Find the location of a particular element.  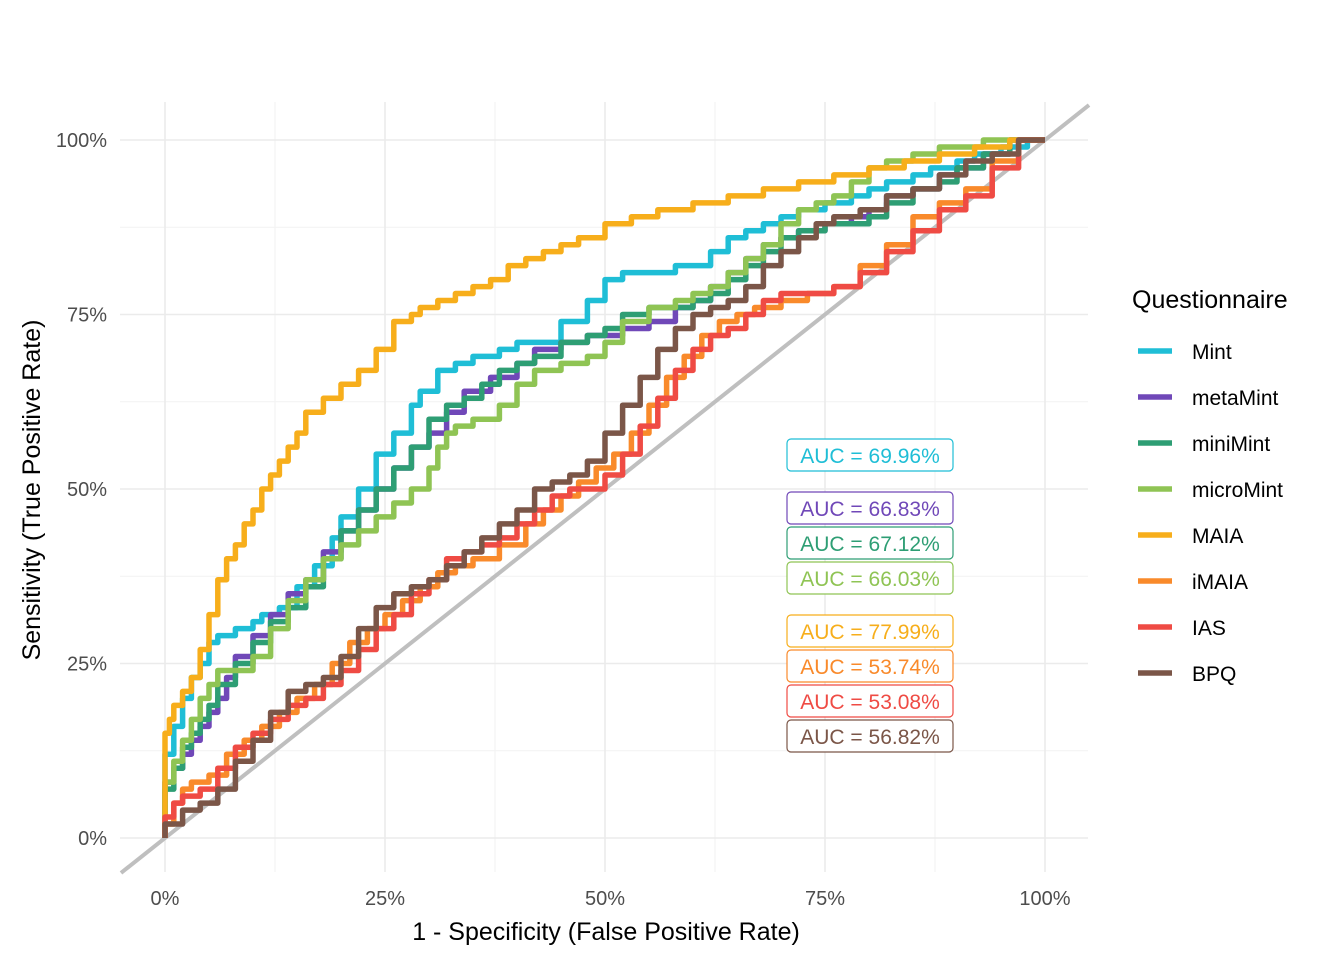

legend-label: BPQ is located at coordinates (1214, 674).